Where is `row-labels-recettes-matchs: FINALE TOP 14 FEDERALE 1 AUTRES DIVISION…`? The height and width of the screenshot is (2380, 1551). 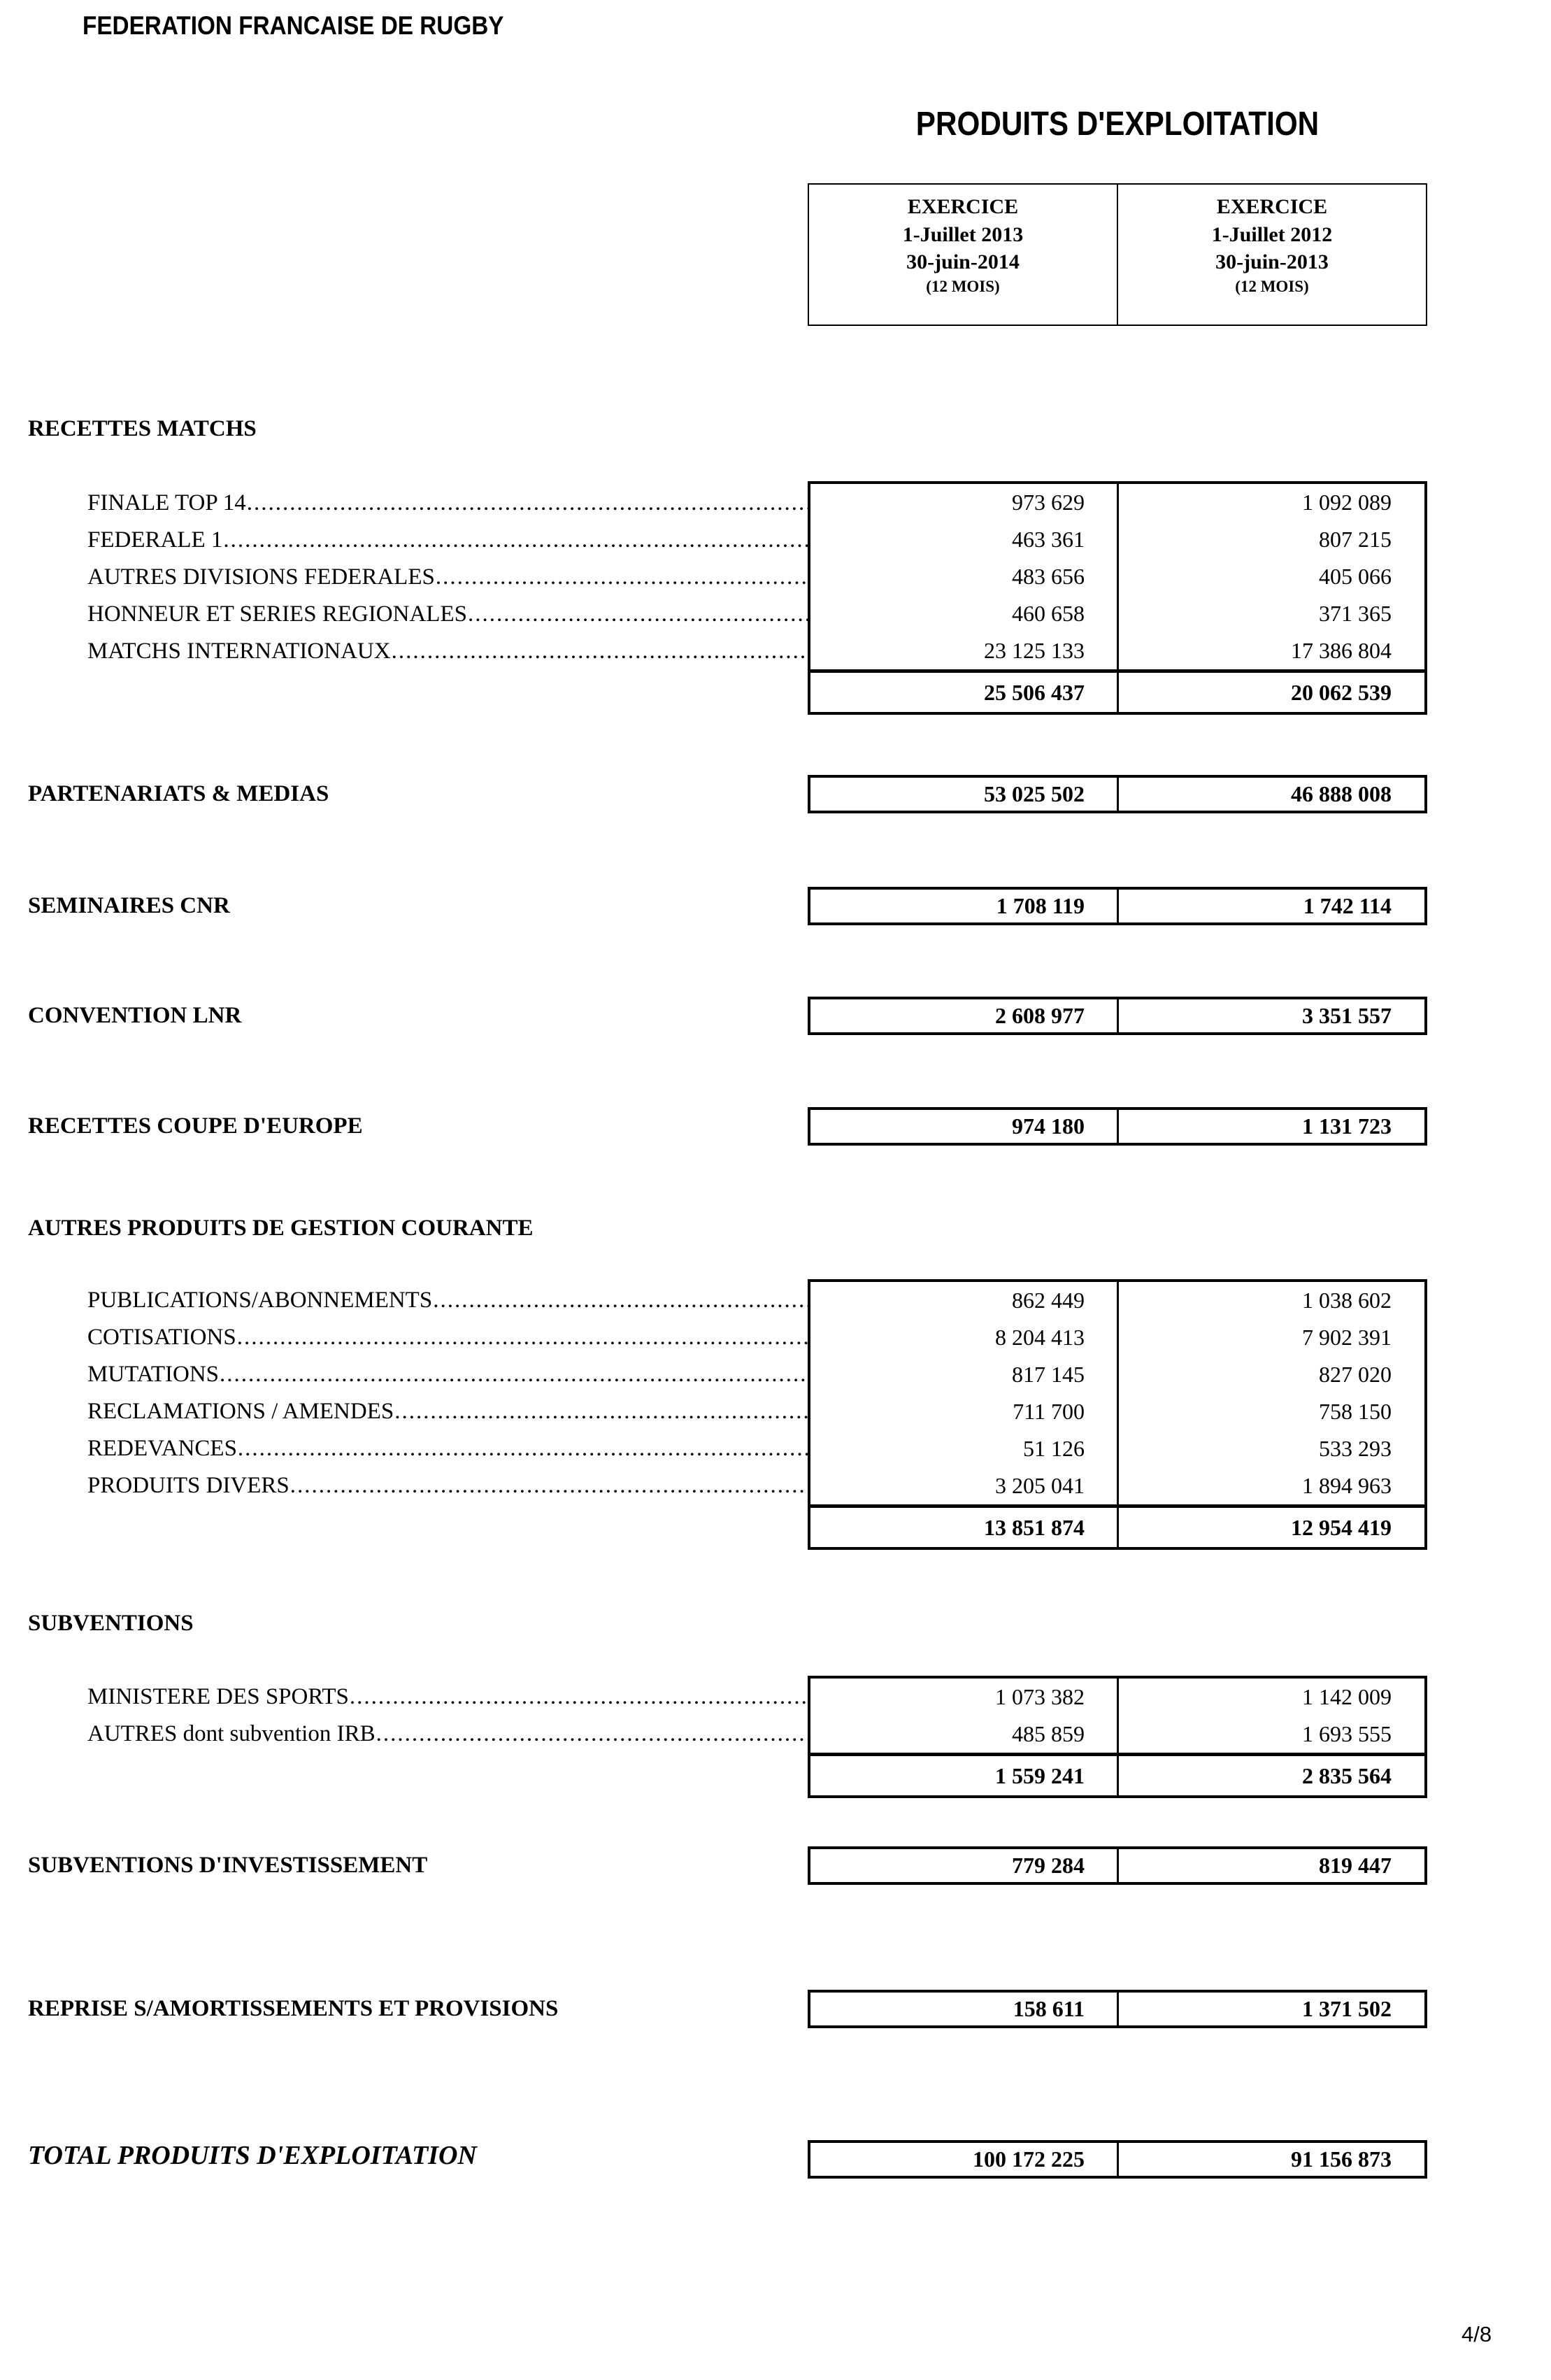
row-labels-recettes-matchs: FINALE TOP 14 FEDERALE 1 AUTRES DIVISION… is located at coordinates (448, 577).